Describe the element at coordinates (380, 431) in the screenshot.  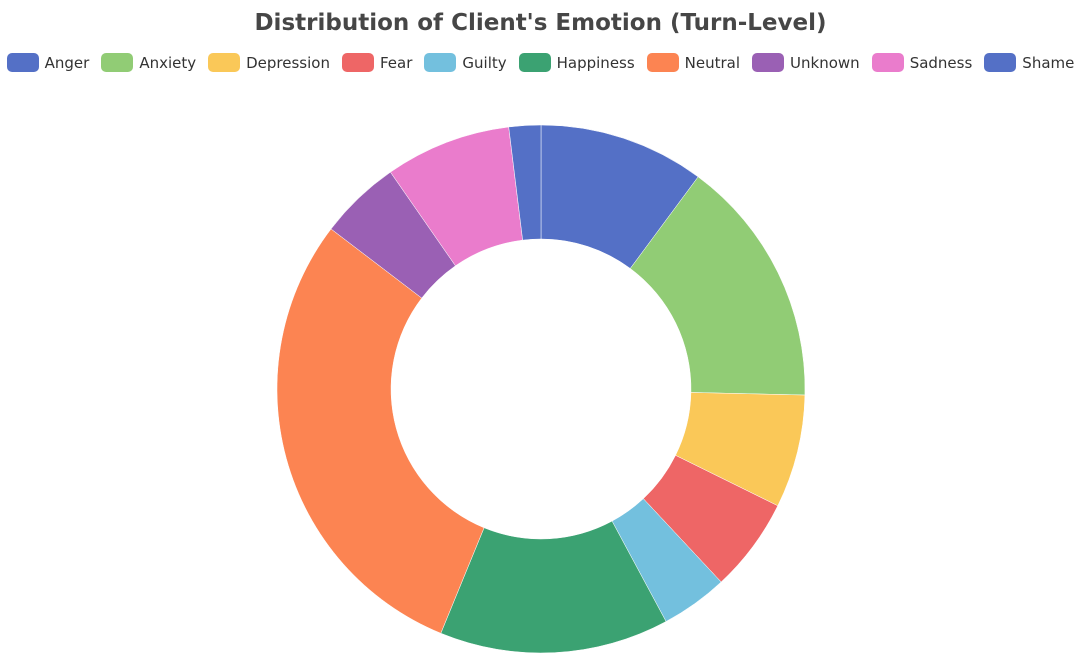
I see `slice-neutral` at that location.